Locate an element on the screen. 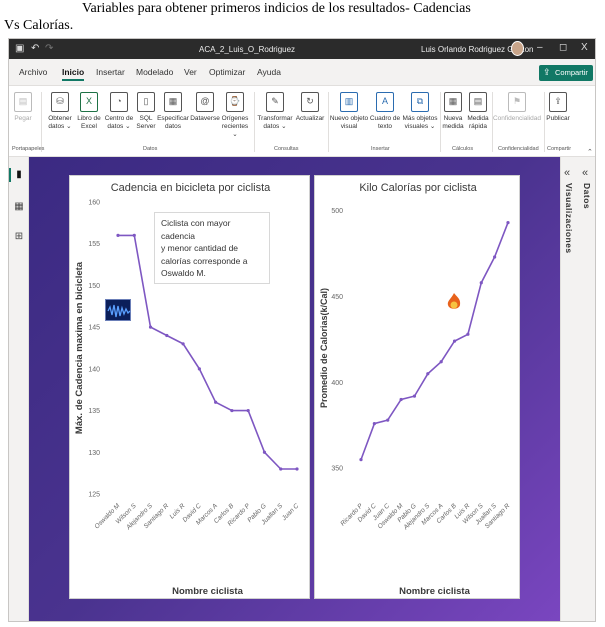 This screenshot has width=605, height=627. transform-data-button: ✎ Transformar datos ⌄ is located at coordinates (275, 111).